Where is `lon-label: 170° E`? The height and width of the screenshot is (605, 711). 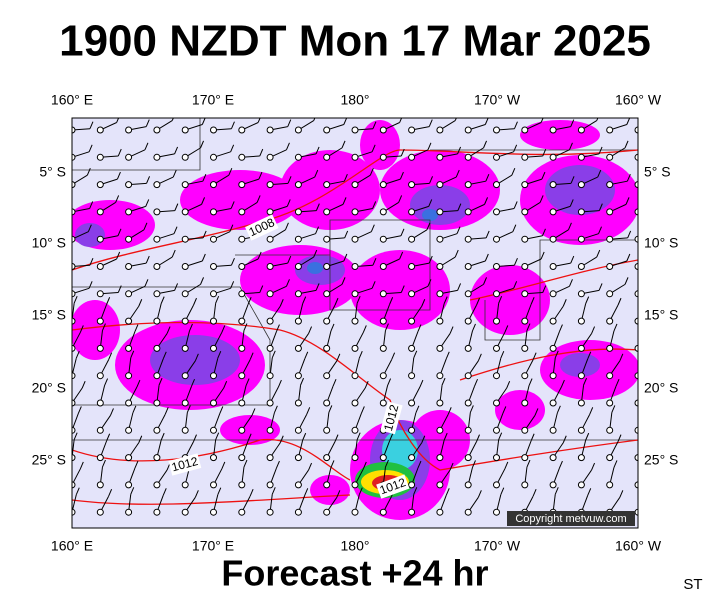
lon-label: 170° E is located at coordinates (213, 546).